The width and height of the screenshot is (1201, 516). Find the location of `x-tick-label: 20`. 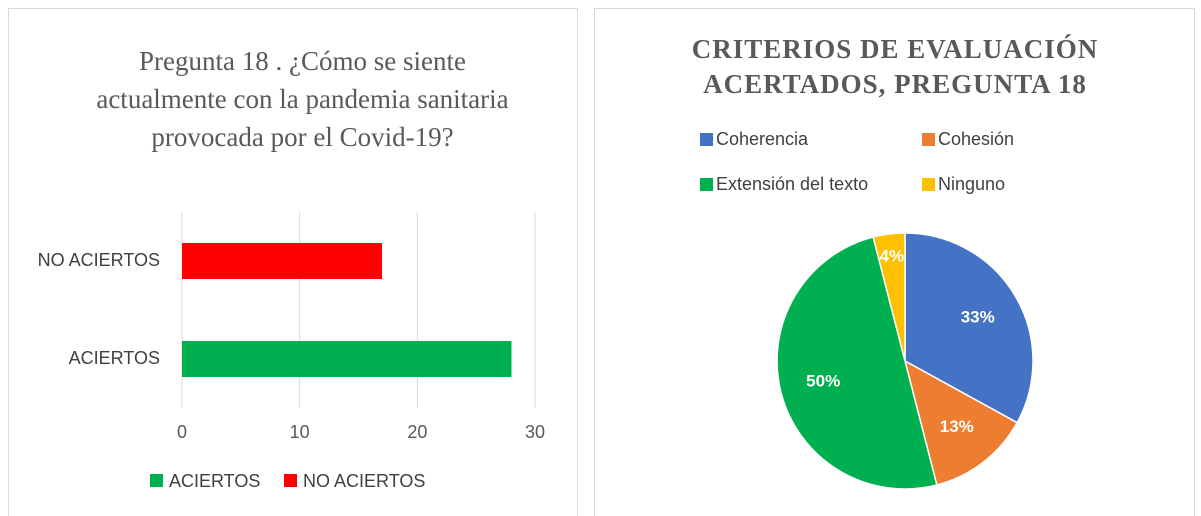

x-tick-label: 20 is located at coordinates (417, 432).